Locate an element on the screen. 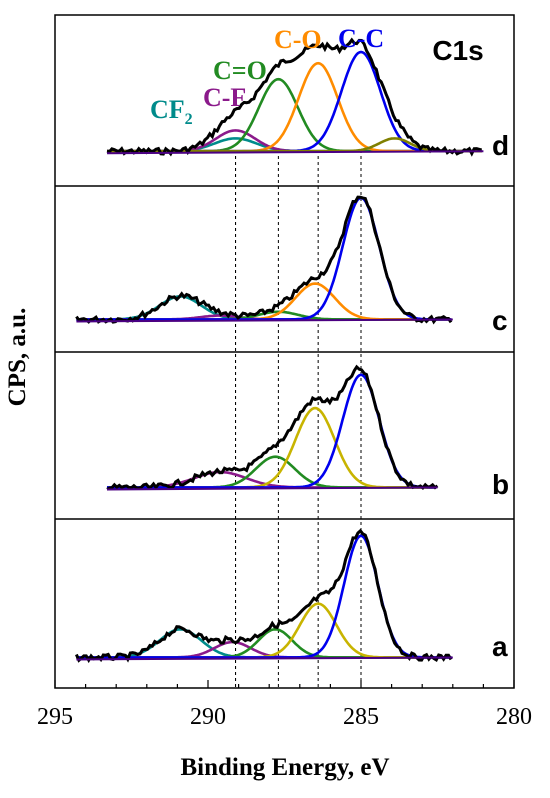 The width and height of the screenshot is (550, 798). x-axis-label: Binding Energy, eV is located at coordinates (284, 767).